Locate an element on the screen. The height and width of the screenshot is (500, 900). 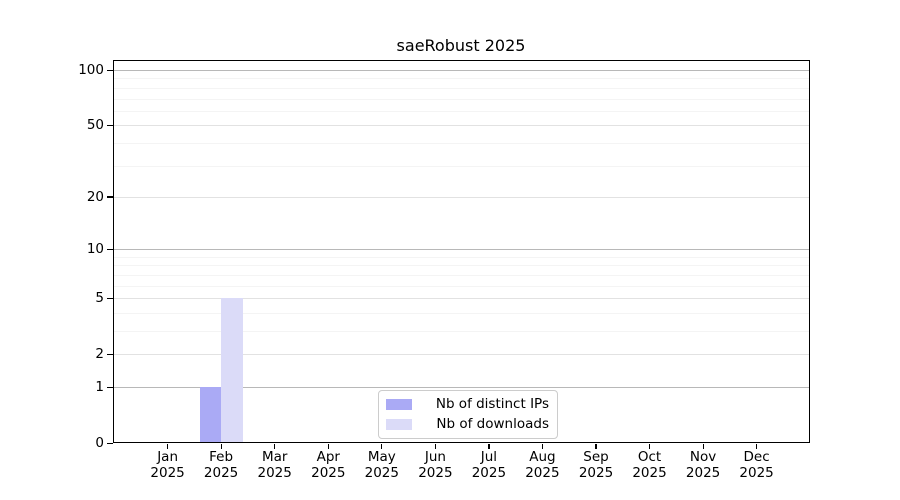
x-axis-tick-label: Oct 2025 is located at coordinates (650, 465).